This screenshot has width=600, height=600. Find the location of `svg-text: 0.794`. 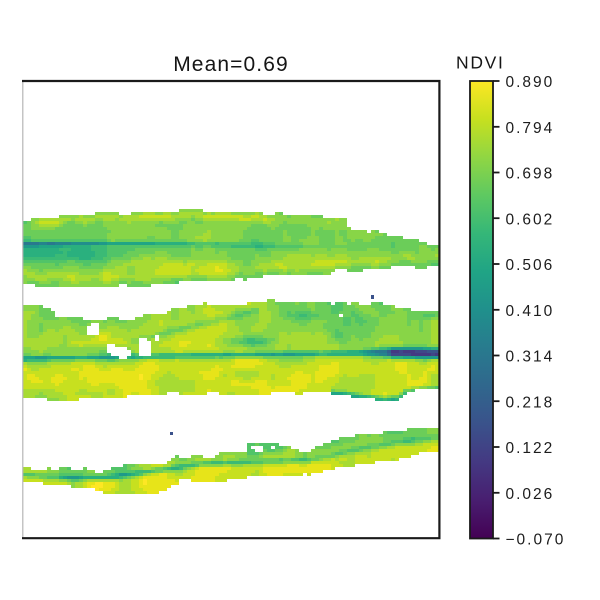

svg-text: 0.794 is located at coordinates (530, 128).